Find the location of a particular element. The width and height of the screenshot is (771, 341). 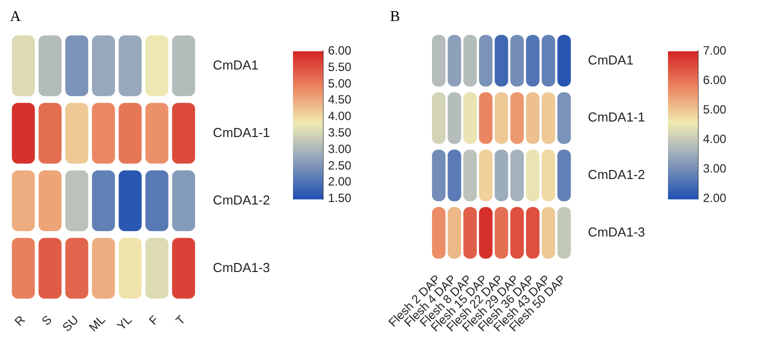

chart-title: B is located at coordinates (395, 16).